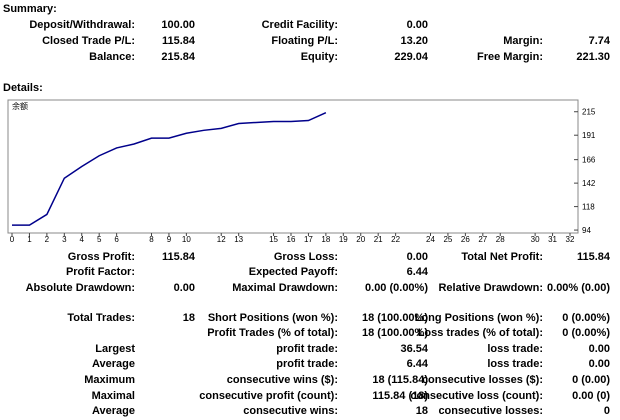  I want to click on field-value: 221.30, so click(593, 57).